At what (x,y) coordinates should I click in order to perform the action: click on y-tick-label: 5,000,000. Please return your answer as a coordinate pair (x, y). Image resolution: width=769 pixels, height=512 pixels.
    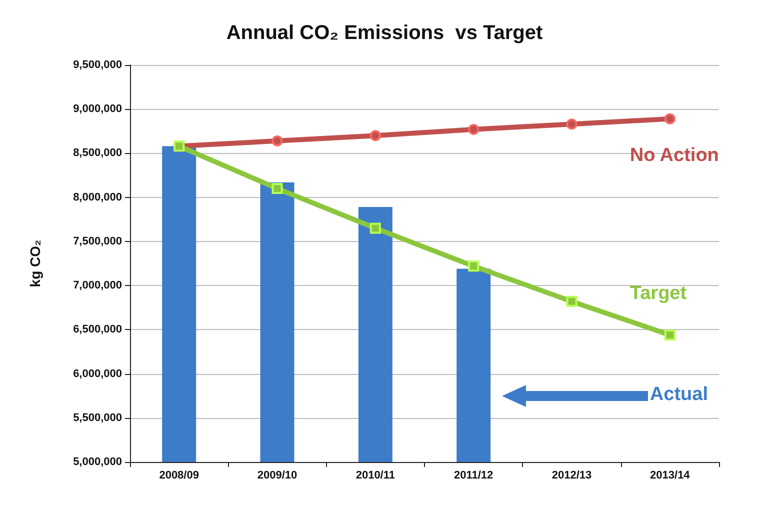
    Looking at the image, I should click on (97, 462).